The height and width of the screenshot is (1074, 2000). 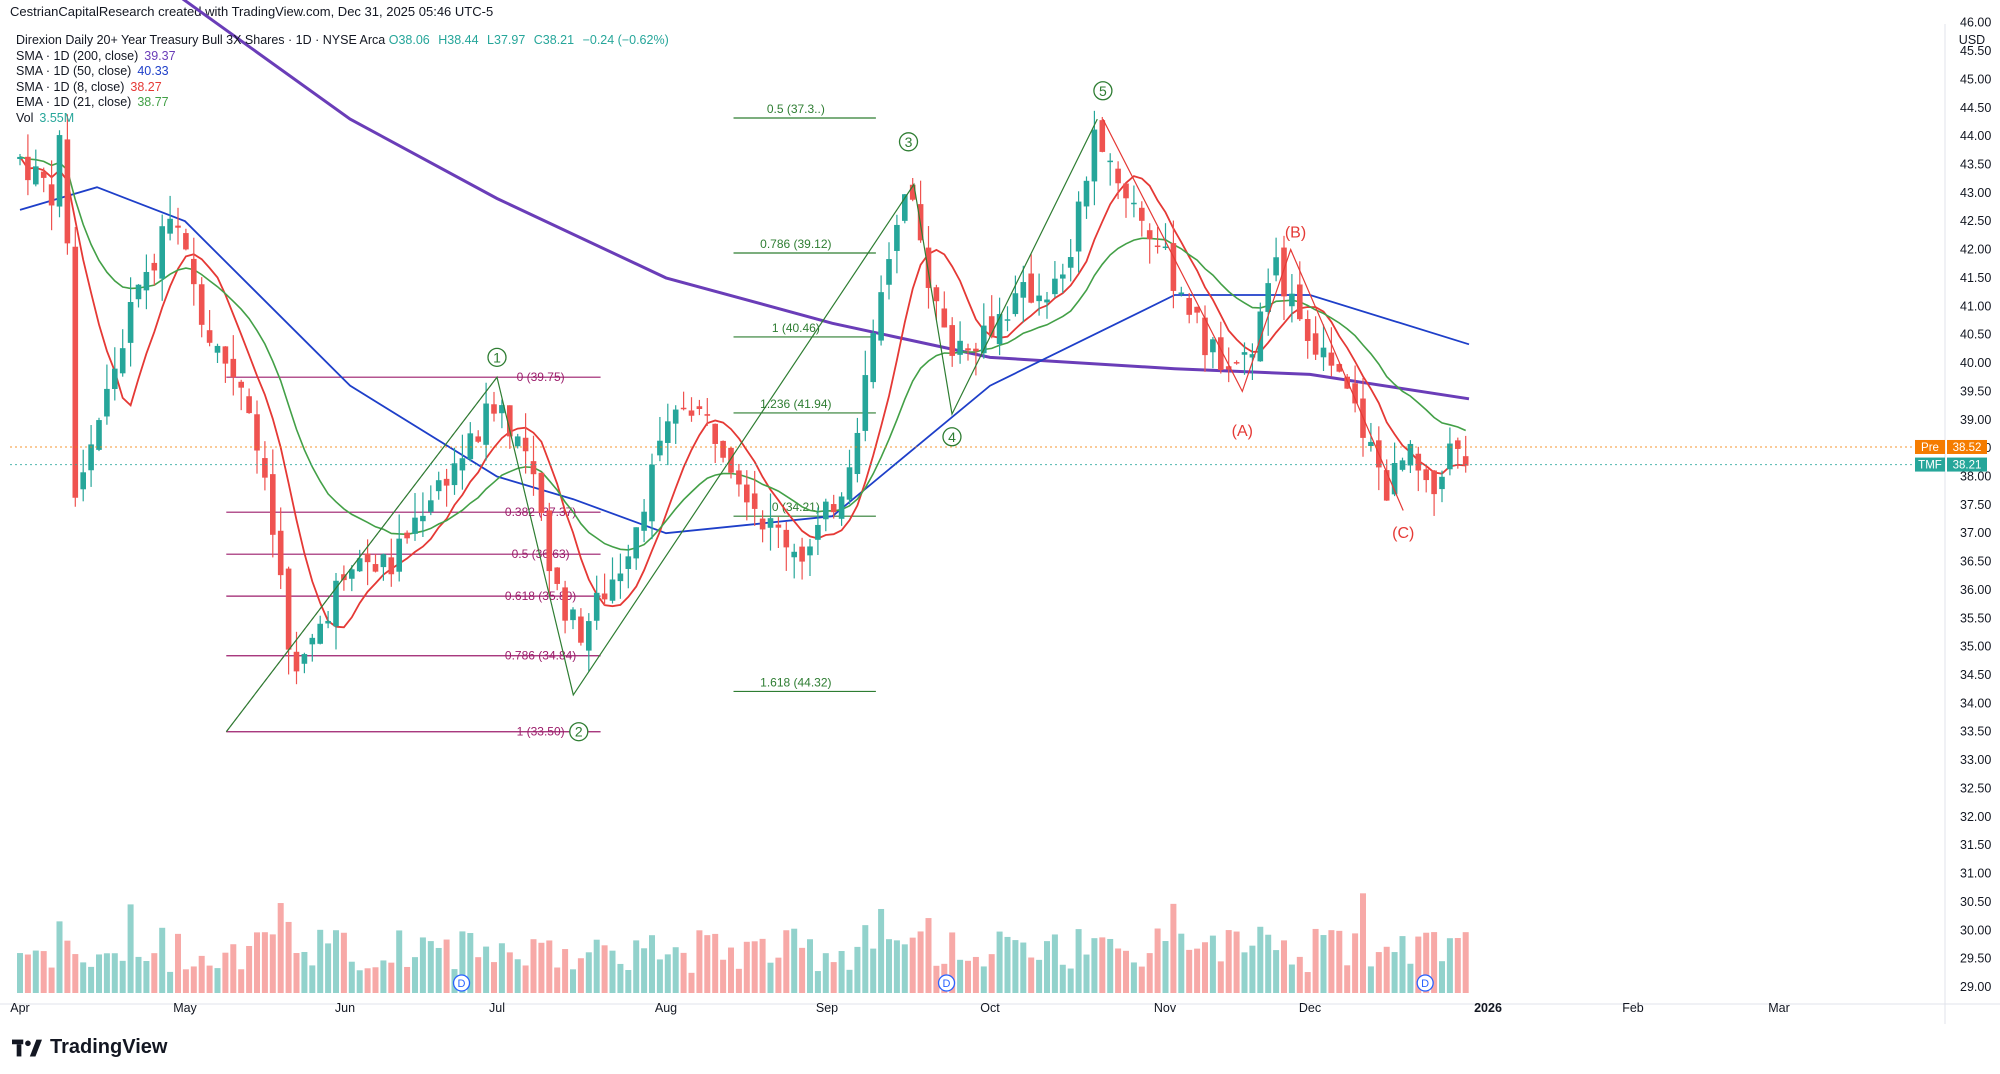 What do you see at coordinates (1295, 233) in the screenshot?
I see `abc-wave-label: (B)` at bounding box center [1295, 233].